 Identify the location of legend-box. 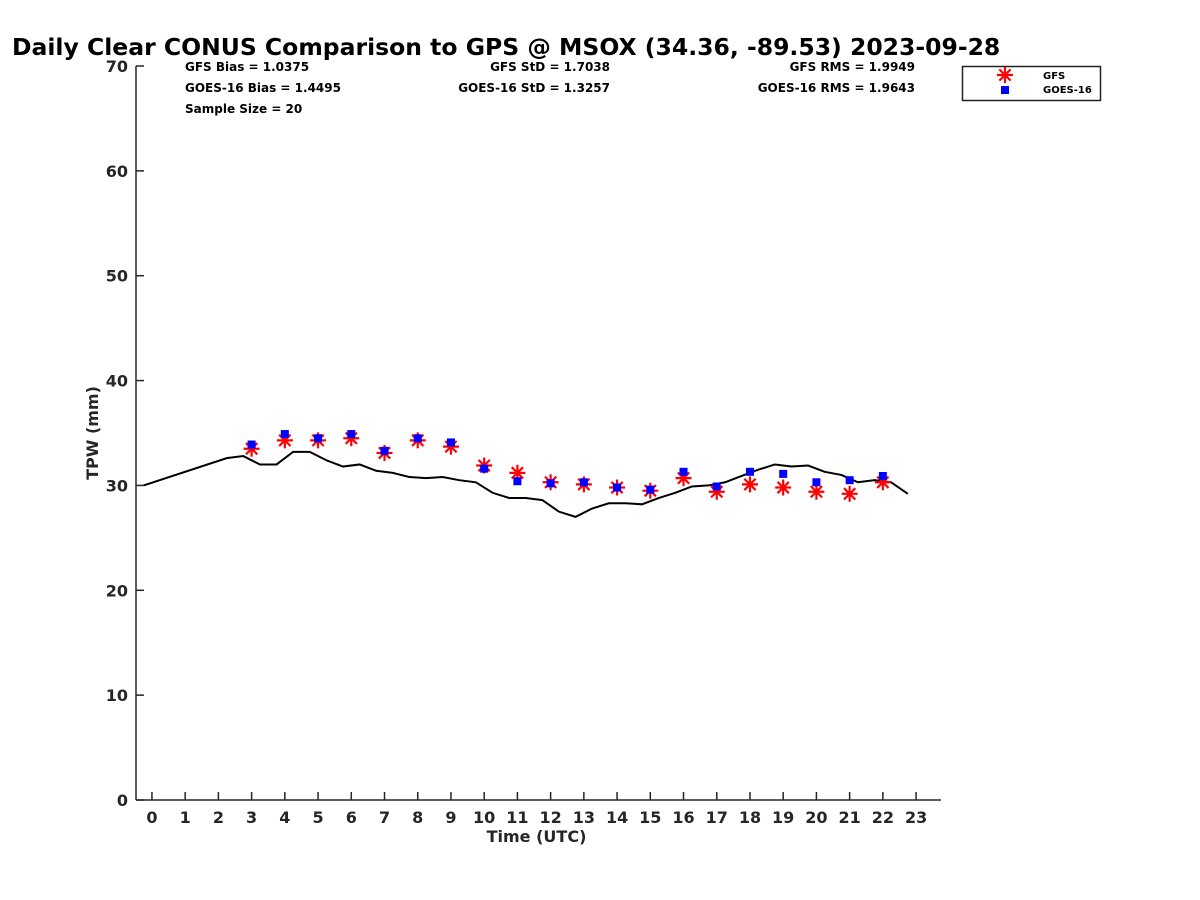
(1031, 83).